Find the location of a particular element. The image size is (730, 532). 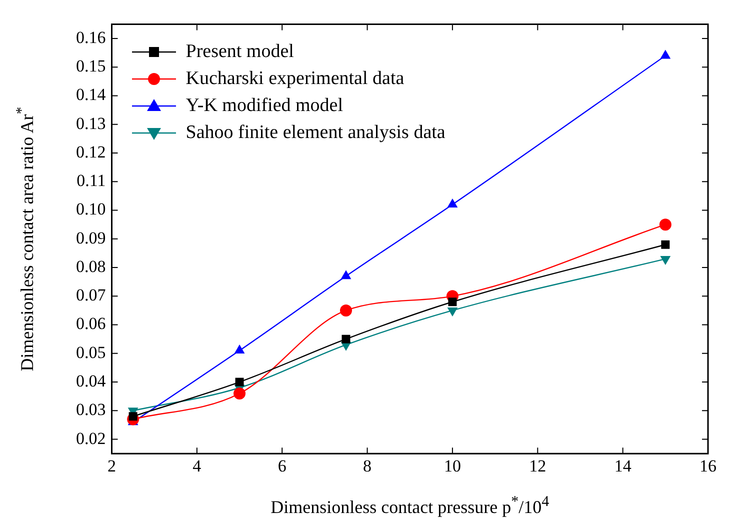

y-tick-label: 0.11 is located at coordinates (91, 180).